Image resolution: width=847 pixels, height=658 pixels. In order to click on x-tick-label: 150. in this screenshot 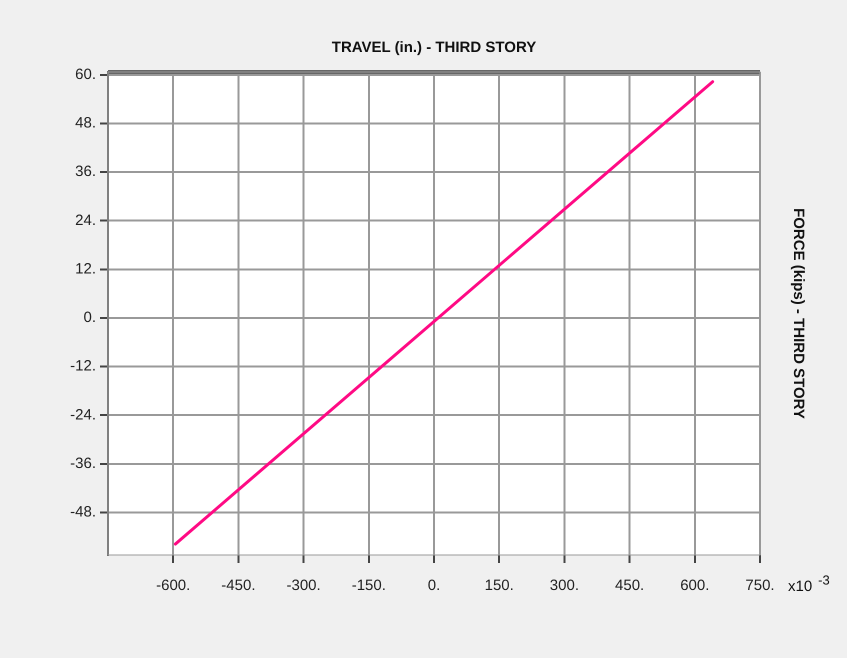, I will do `click(499, 585)`.